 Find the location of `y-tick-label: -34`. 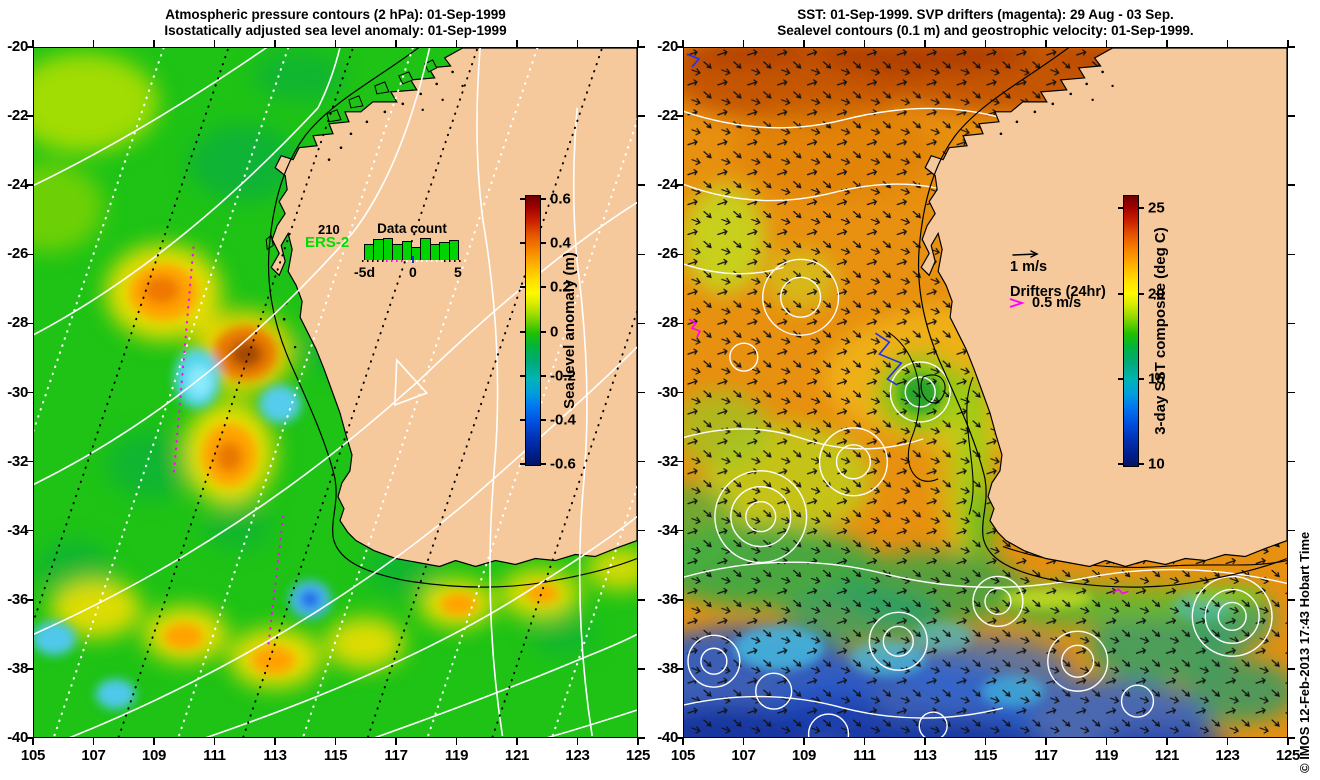

y-tick-label: -34 is located at coordinates (667, 530).